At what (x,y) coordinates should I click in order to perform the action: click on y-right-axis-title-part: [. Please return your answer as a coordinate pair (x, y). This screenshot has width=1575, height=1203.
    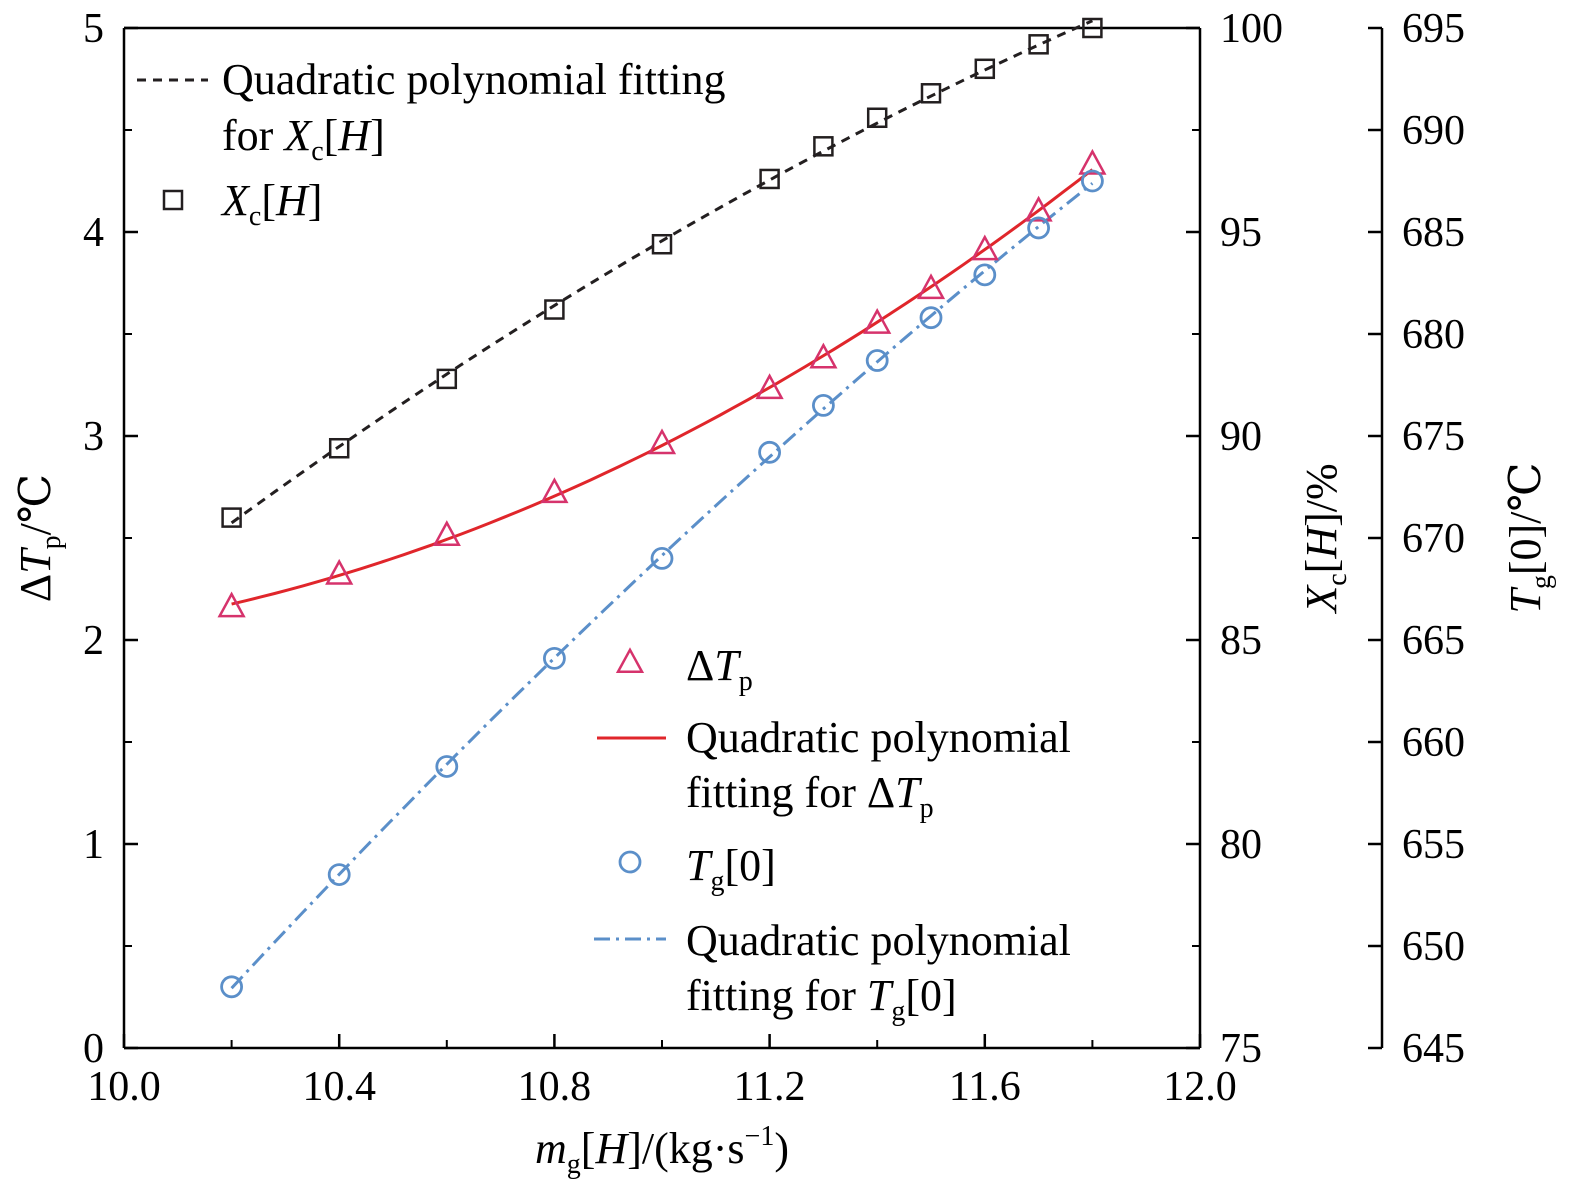
    Looking at the image, I should click on (1321, 566).